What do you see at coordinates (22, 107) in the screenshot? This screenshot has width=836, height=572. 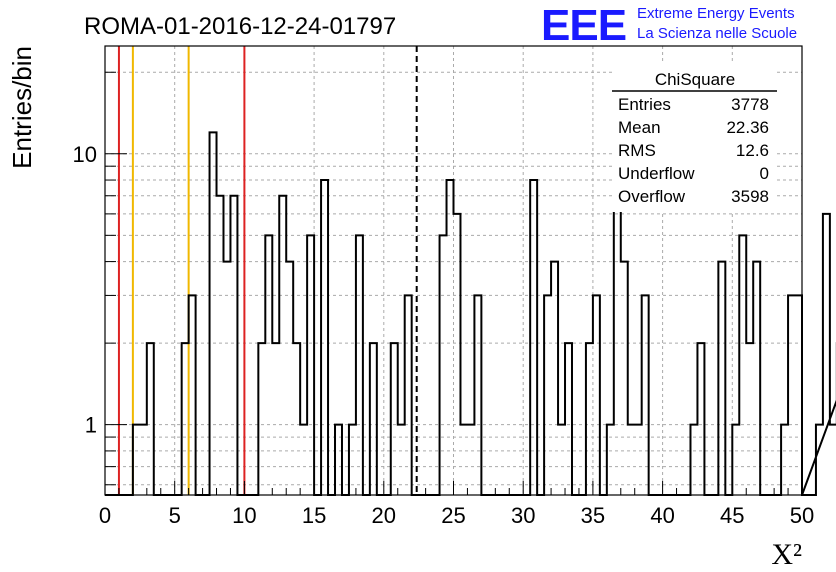 I see `y-axis-label: Entries/bin` at bounding box center [22, 107].